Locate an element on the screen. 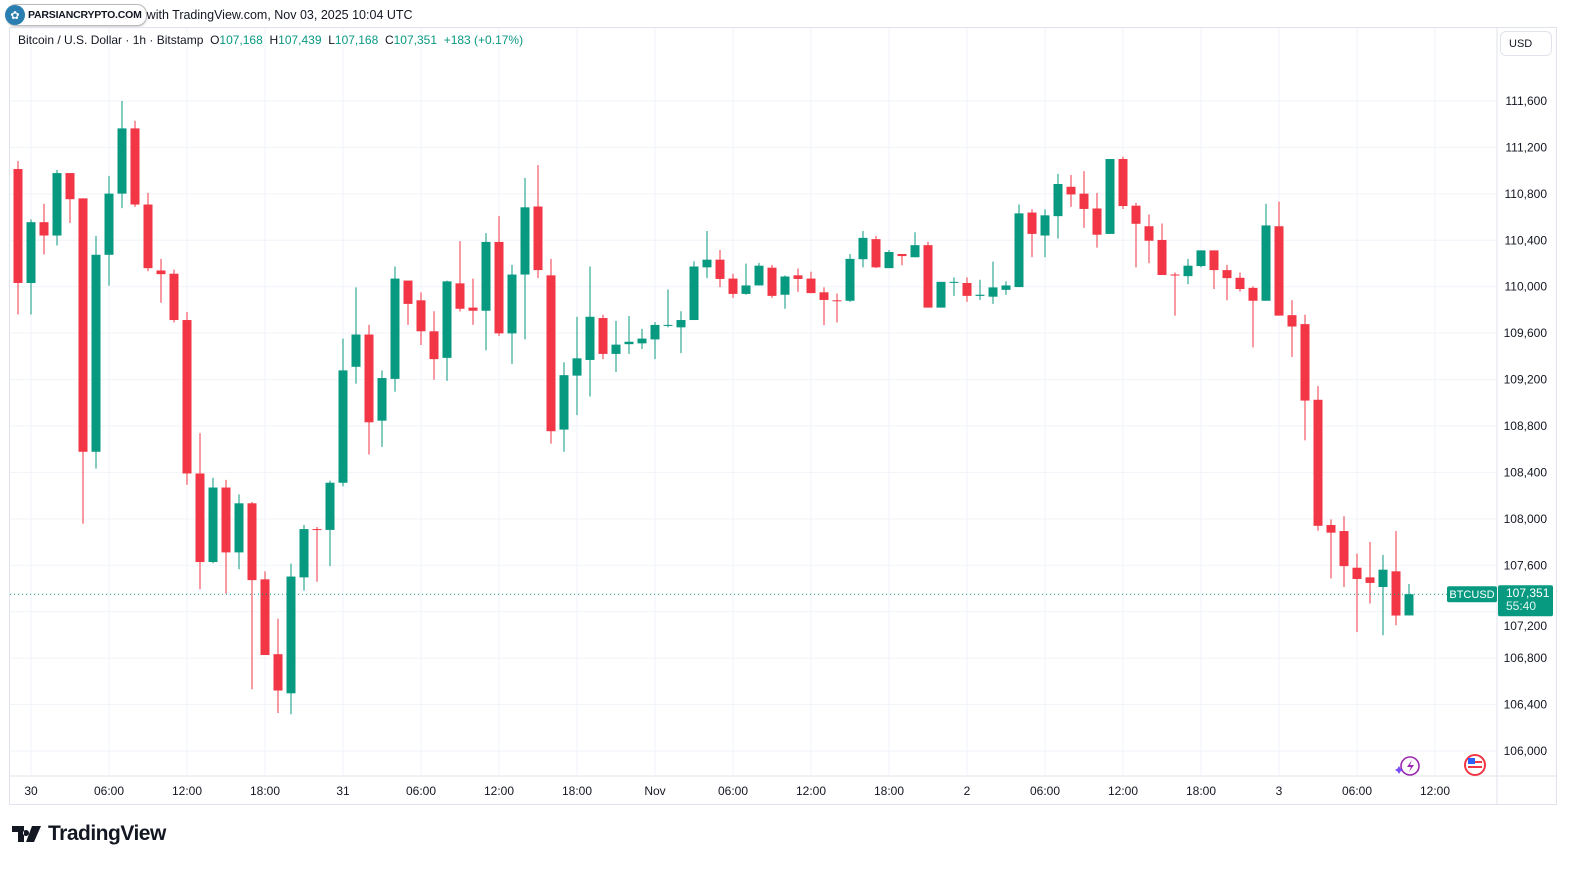  lightning-icon is located at coordinates (1410, 766).